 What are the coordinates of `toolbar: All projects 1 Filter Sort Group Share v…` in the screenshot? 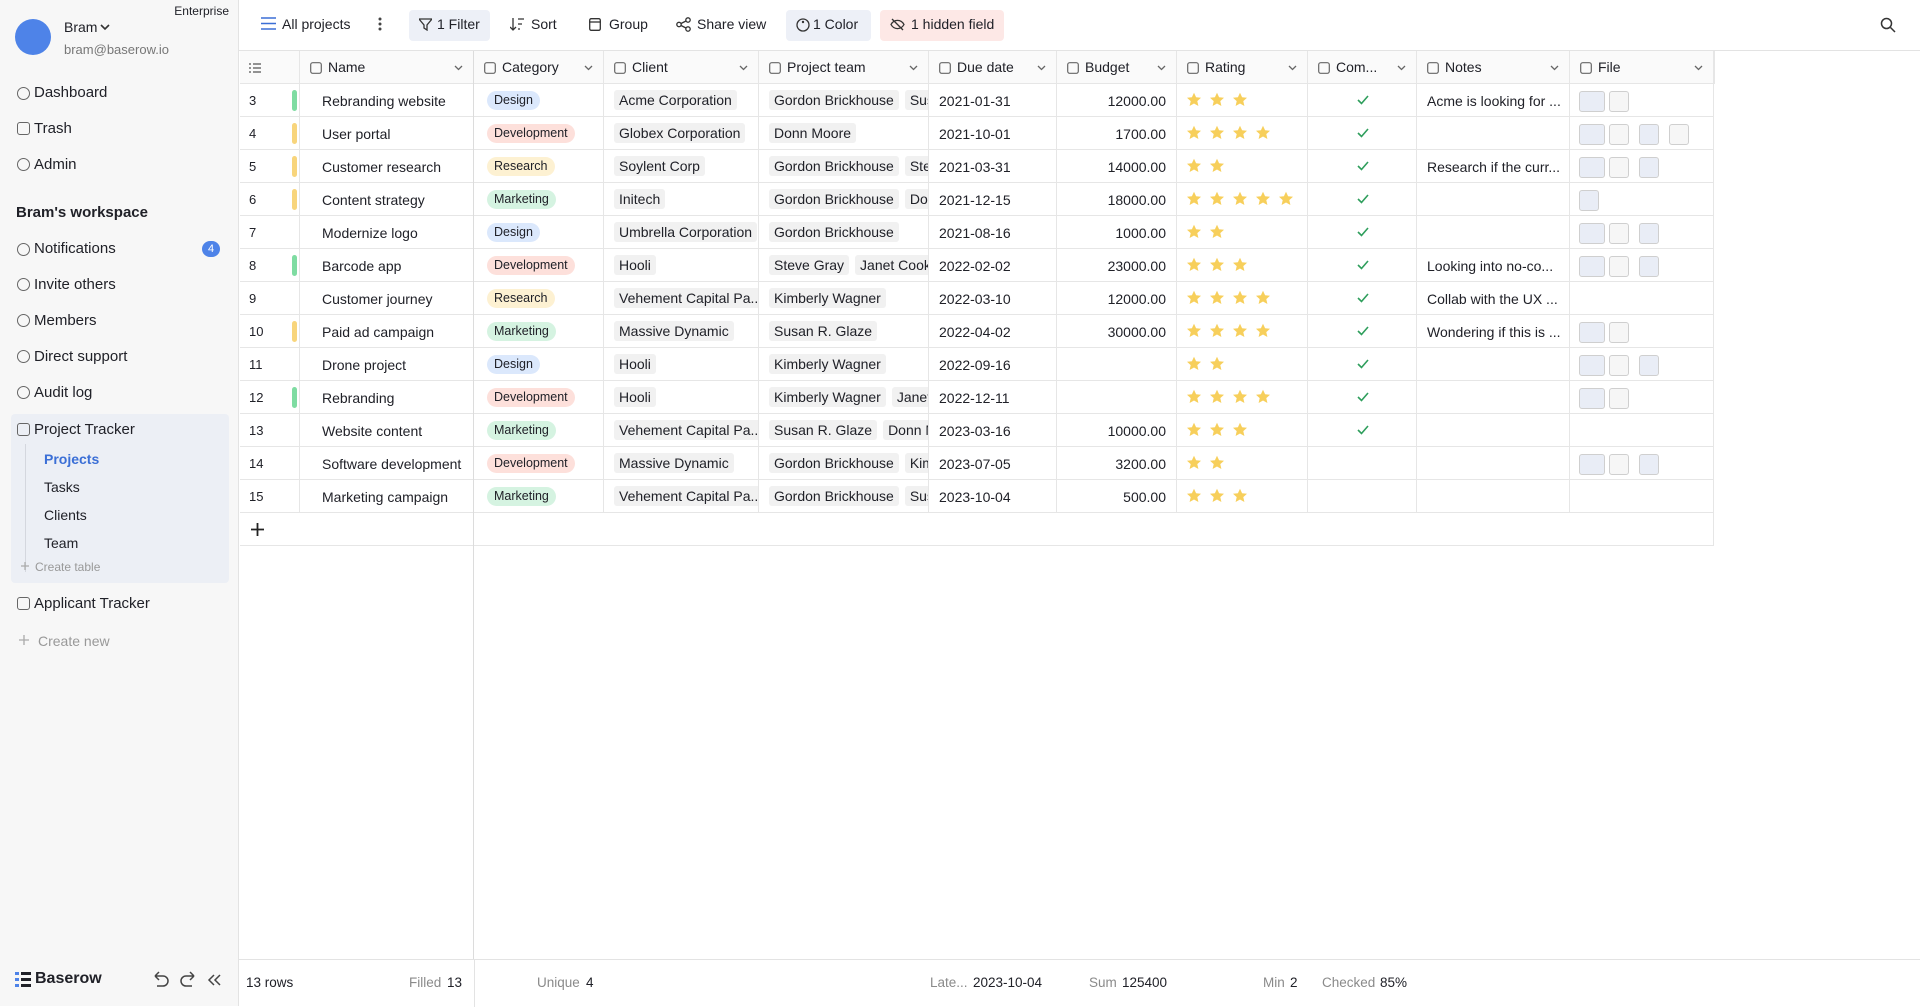 It's located at (1079, 25).